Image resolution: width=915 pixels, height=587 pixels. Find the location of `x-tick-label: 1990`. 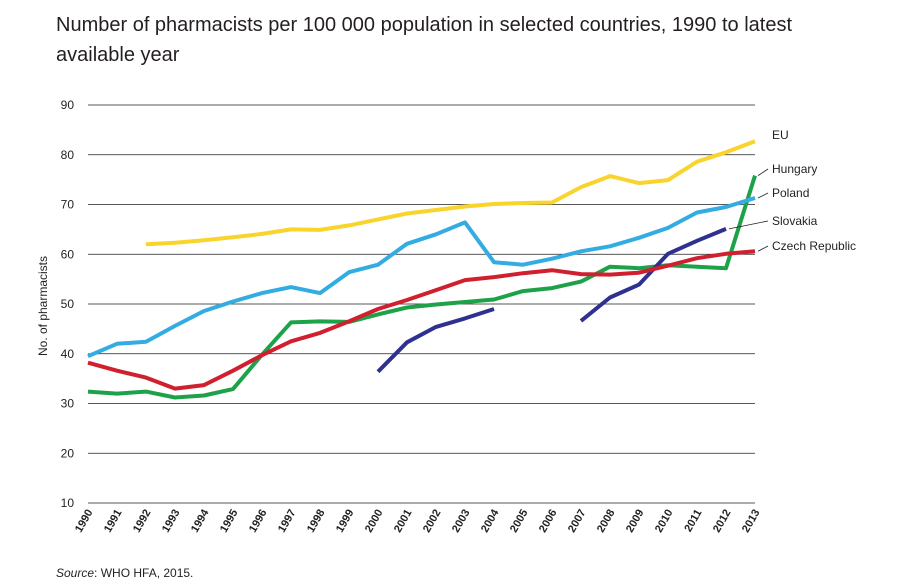

x-tick-label: 1990 is located at coordinates (84, 521).